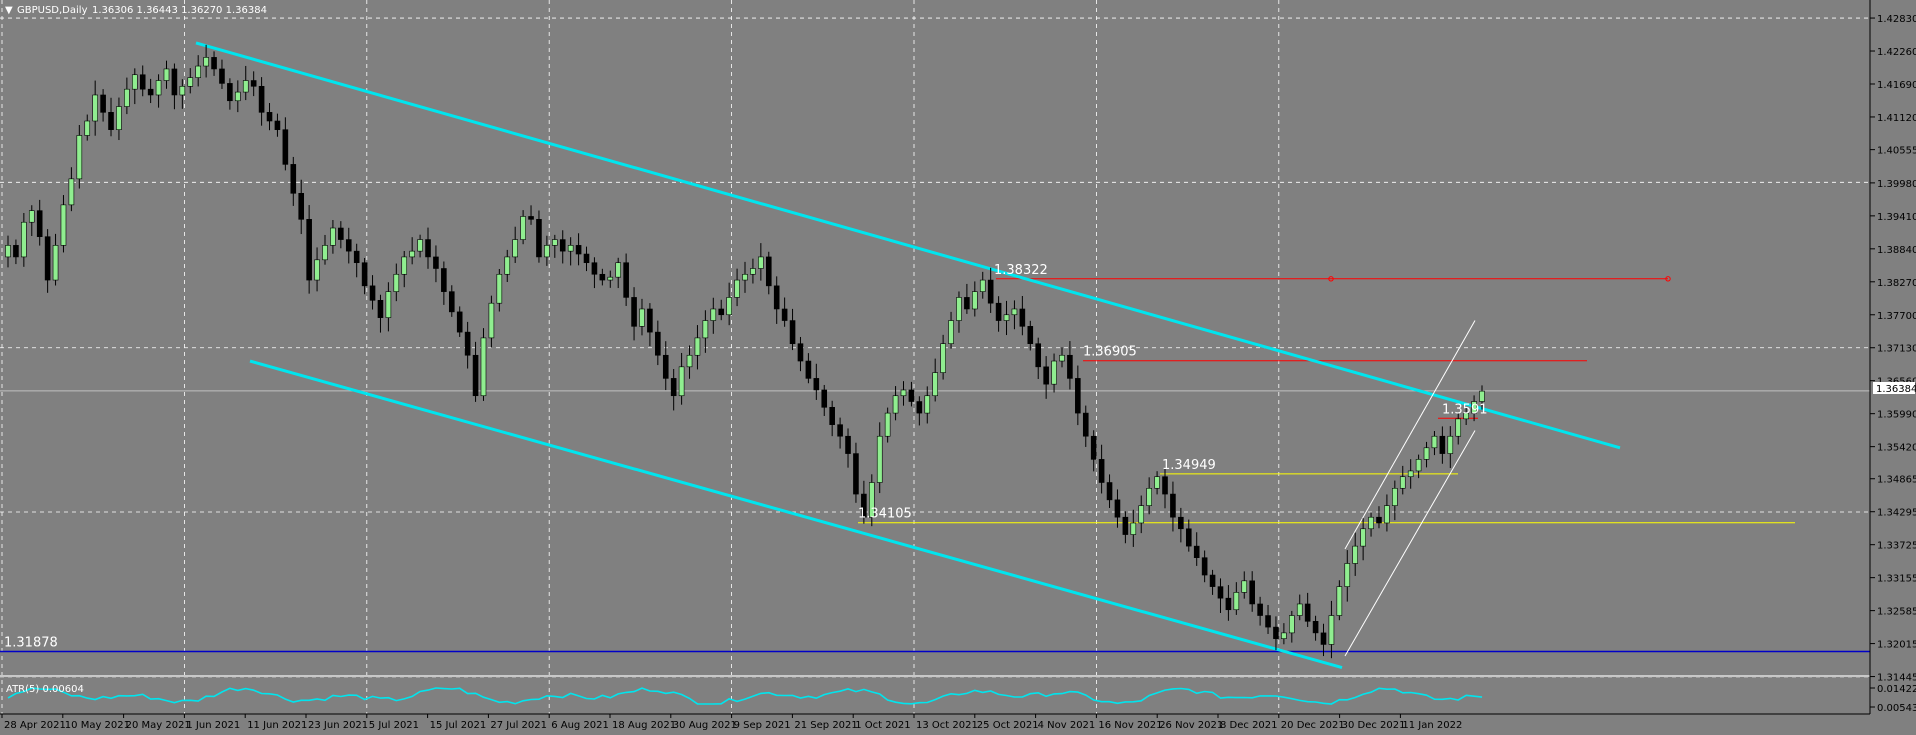  Describe the element at coordinates (644, 725) in the screenshot. I see `date-tick-label: 18 Aug 2021` at that location.